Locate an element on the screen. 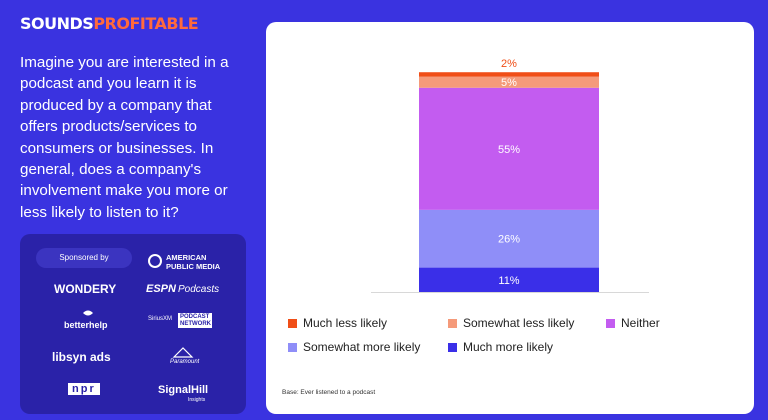  legend-item-much-more: Much more likely is located at coordinates (500, 347).